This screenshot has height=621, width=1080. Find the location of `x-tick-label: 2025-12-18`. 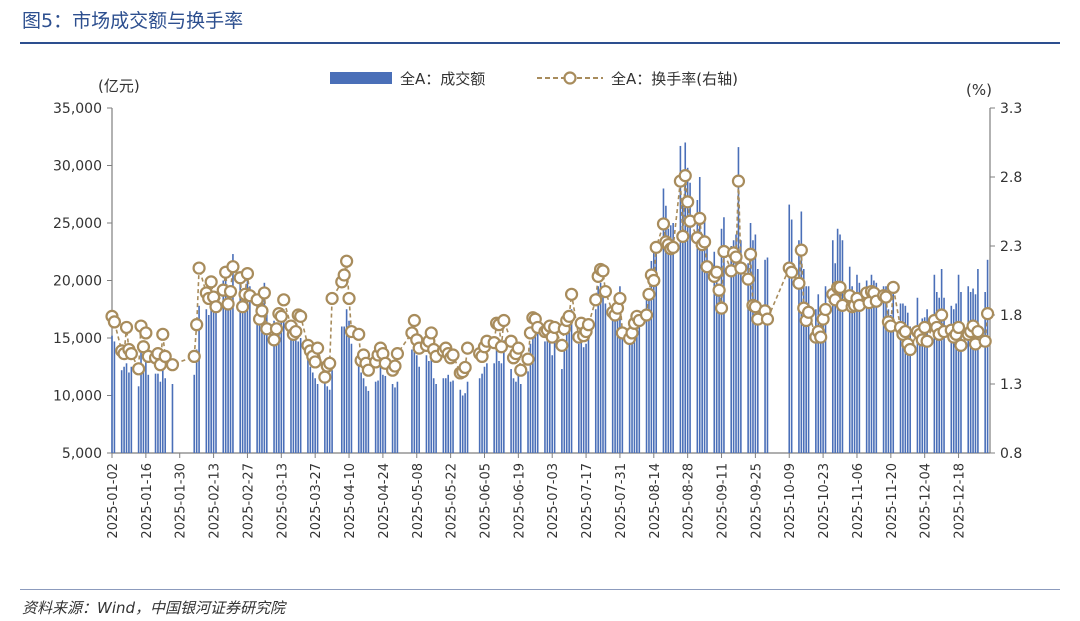

x-tick-label: 2025-12-18 is located at coordinates (960, 501).